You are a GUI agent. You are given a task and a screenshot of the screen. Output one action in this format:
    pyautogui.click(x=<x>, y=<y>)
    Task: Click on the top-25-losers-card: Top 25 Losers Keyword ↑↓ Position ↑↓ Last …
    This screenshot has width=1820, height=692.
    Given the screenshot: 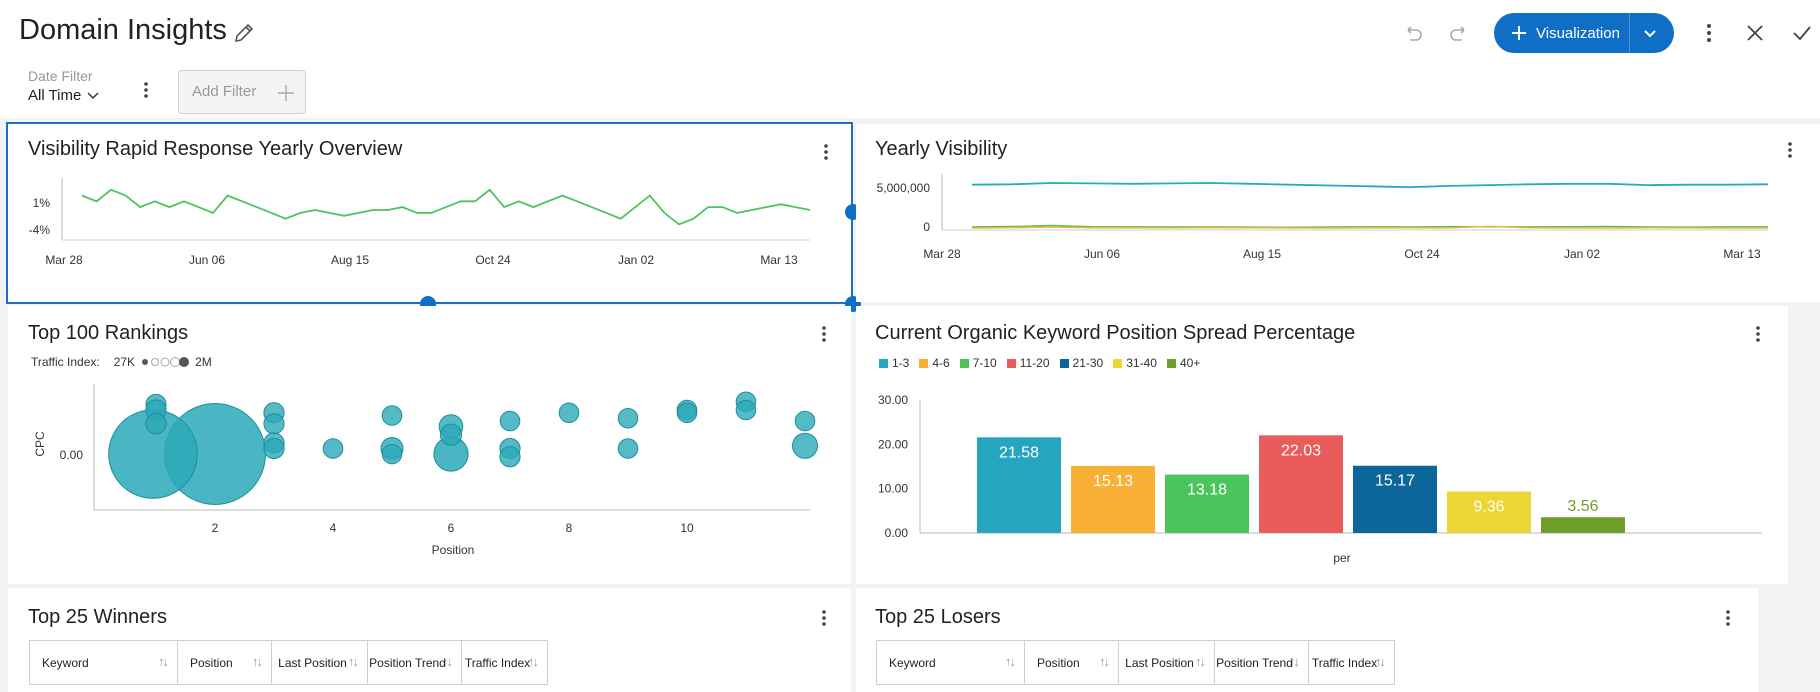 What is the action you would take?
    pyautogui.click(x=1307, y=640)
    